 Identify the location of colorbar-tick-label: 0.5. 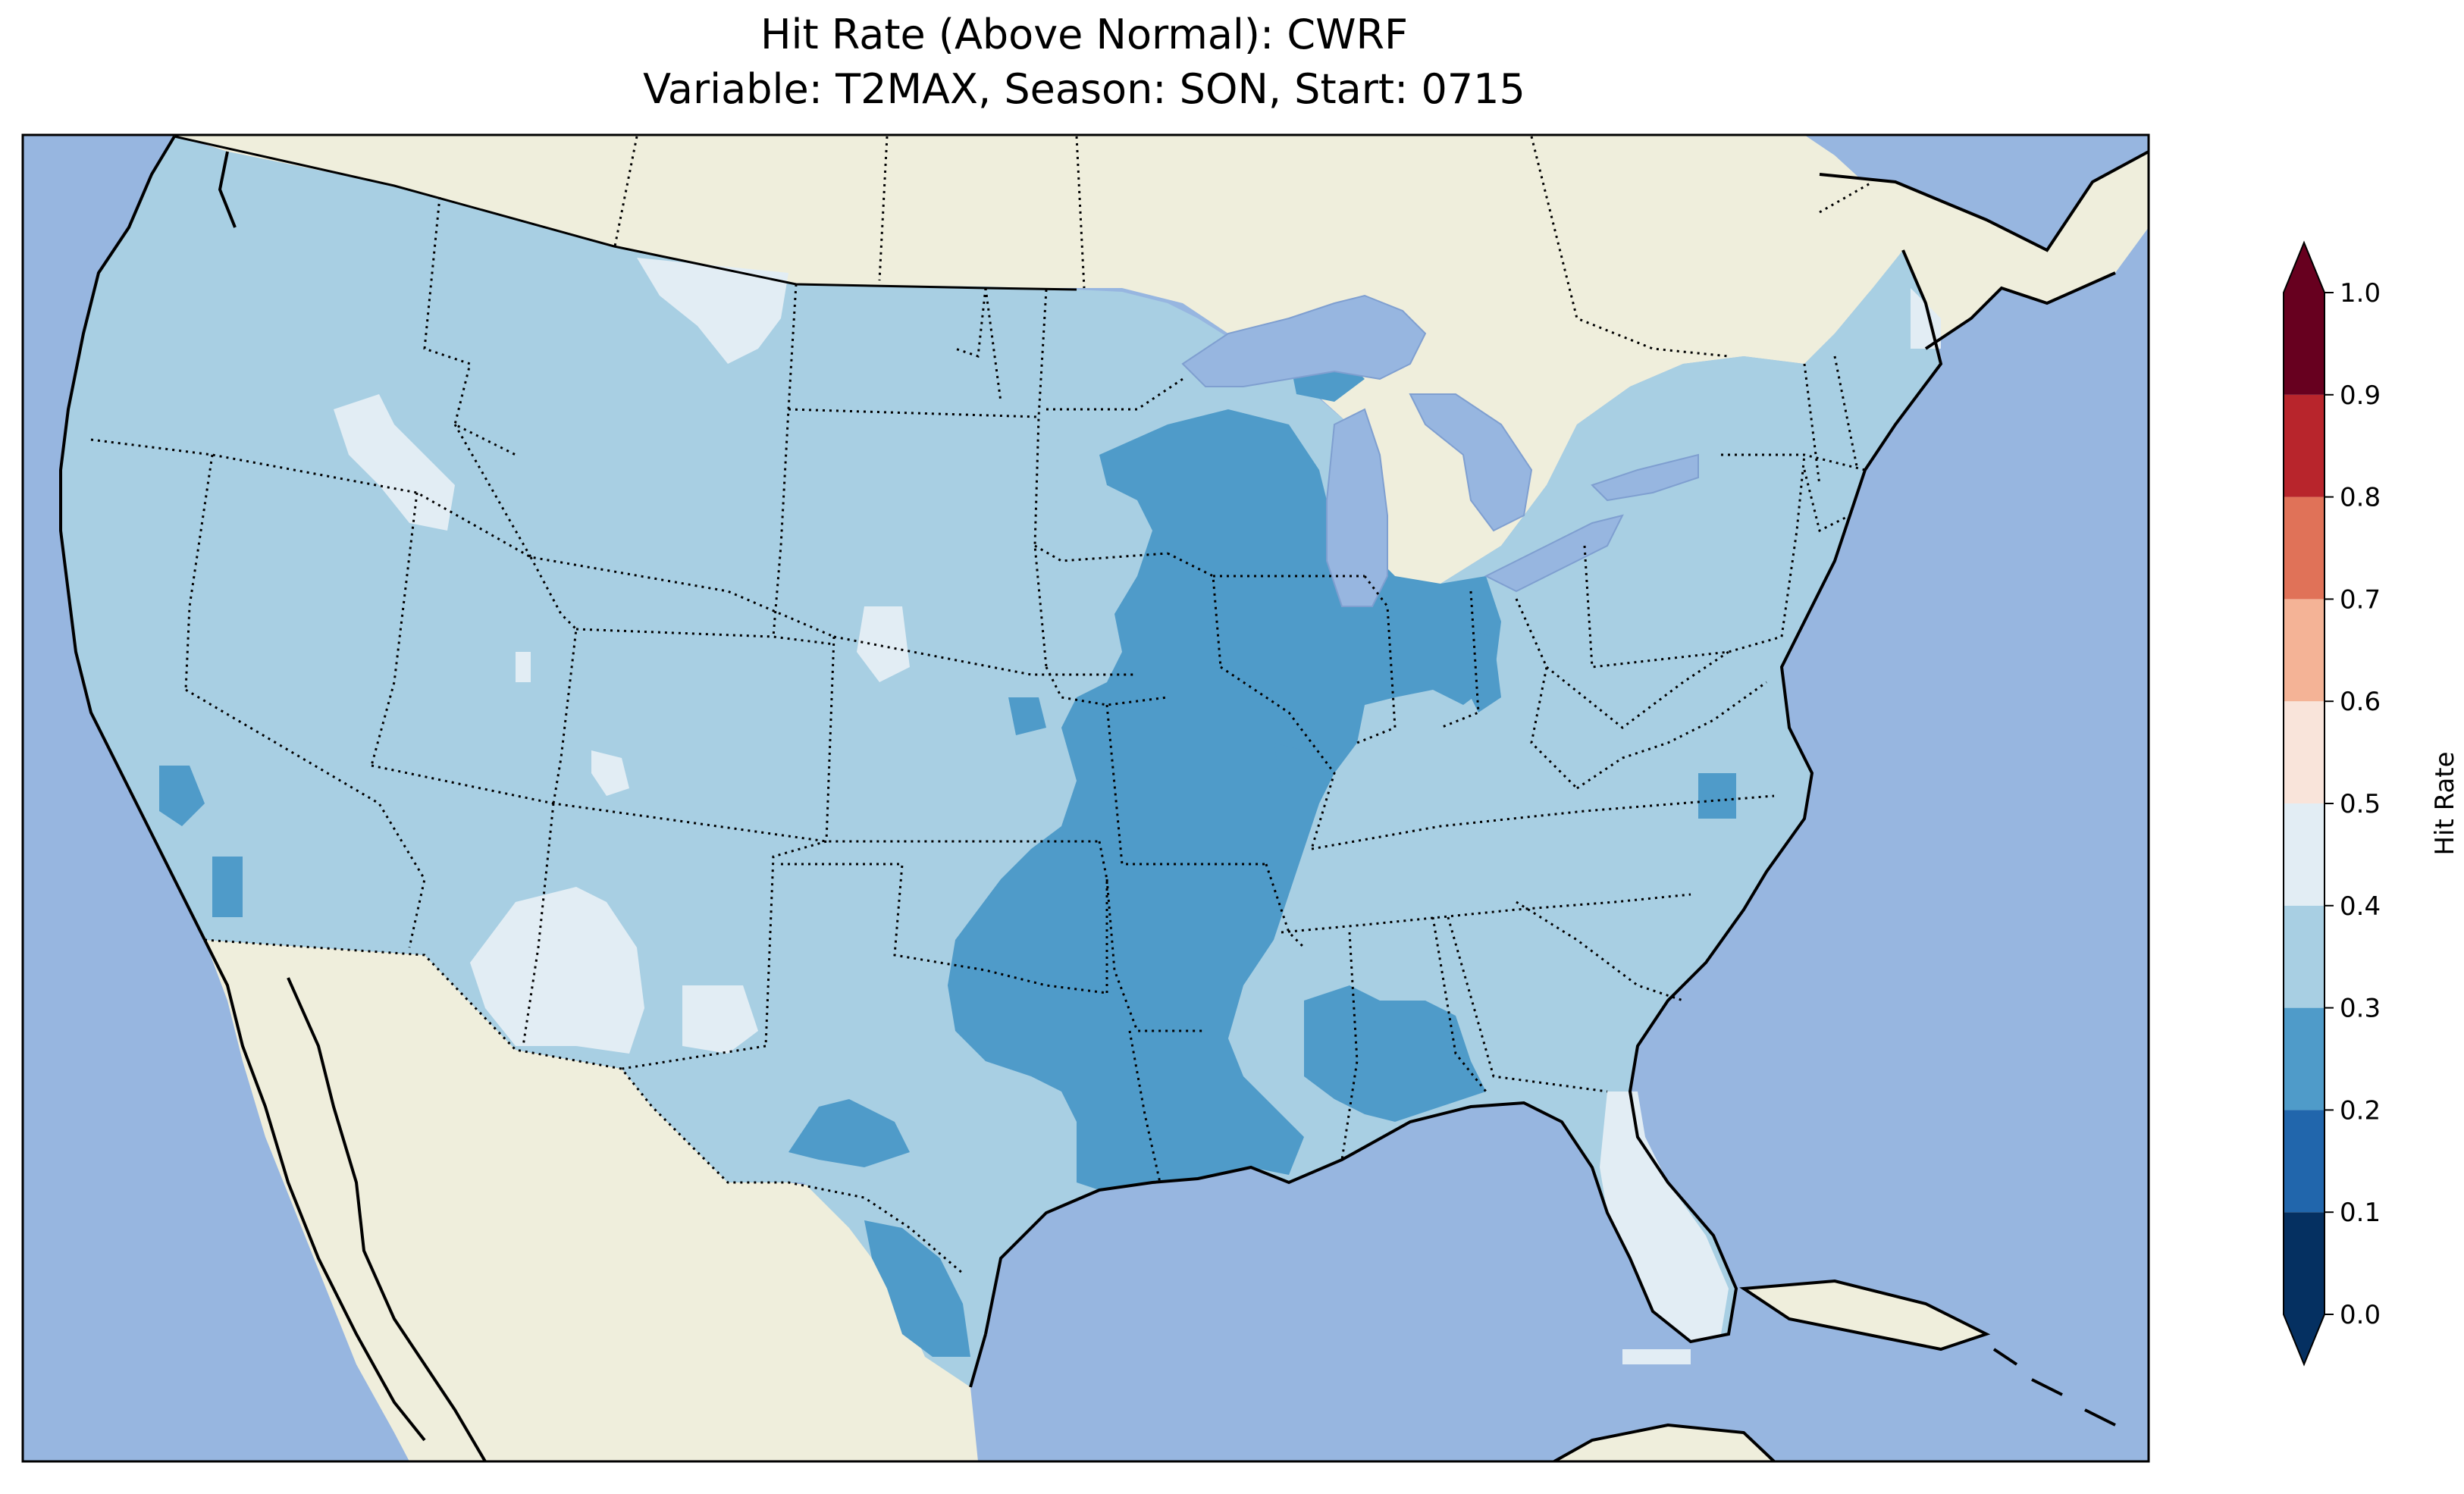
(2360, 804).